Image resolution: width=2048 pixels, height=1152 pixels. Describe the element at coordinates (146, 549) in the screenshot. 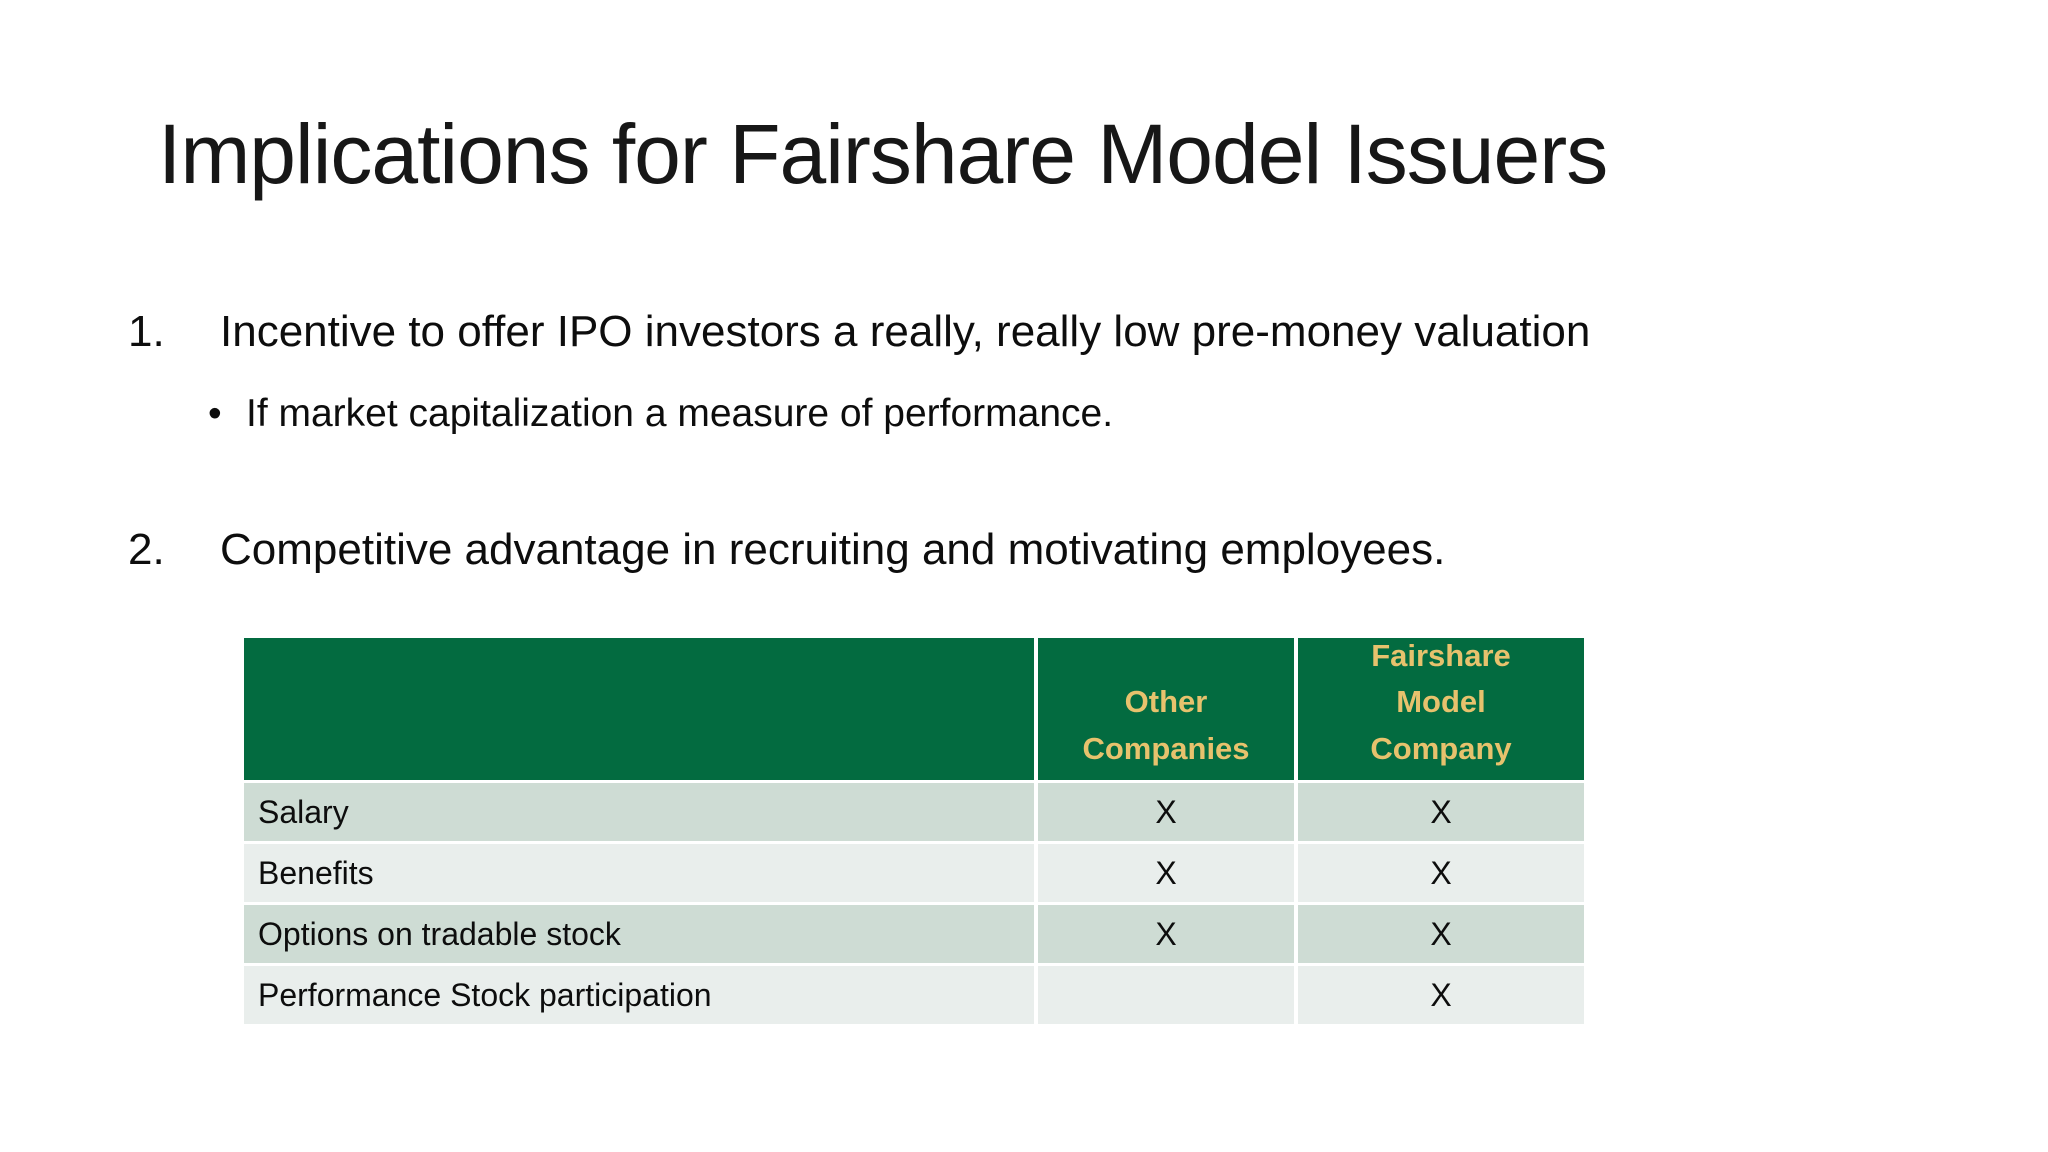

I see `list-item-2-number: 2.` at that location.